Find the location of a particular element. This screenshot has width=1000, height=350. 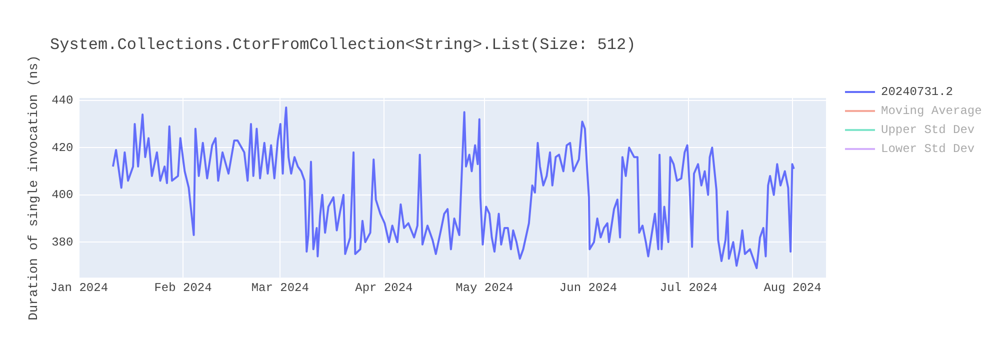

x-tick-label: Jul 2024 is located at coordinates (689, 287).